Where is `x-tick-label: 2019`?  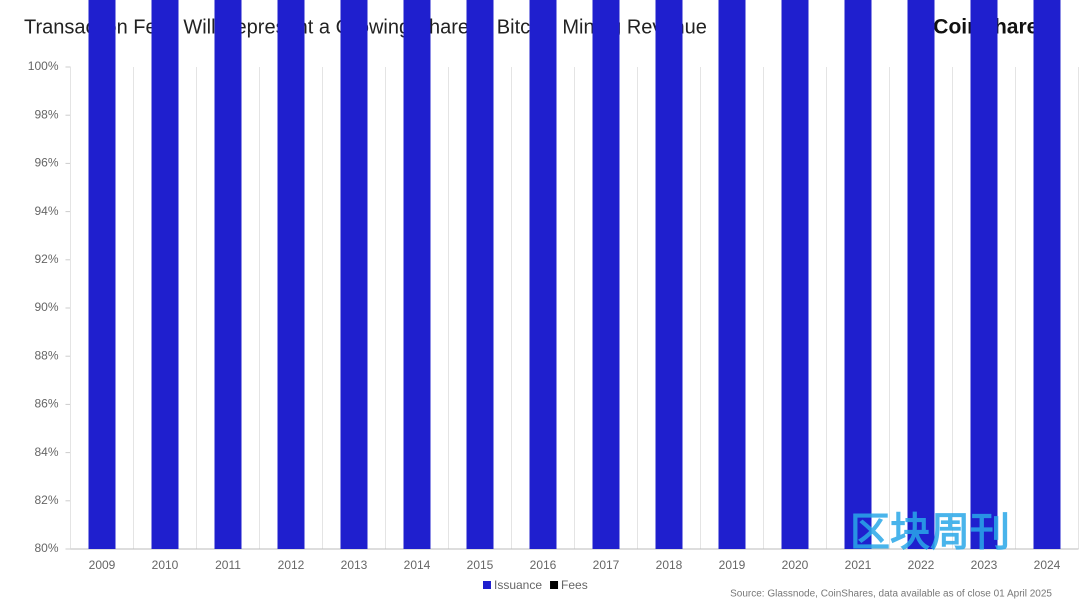 x-tick-label: 2019 is located at coordinates (732, 565).